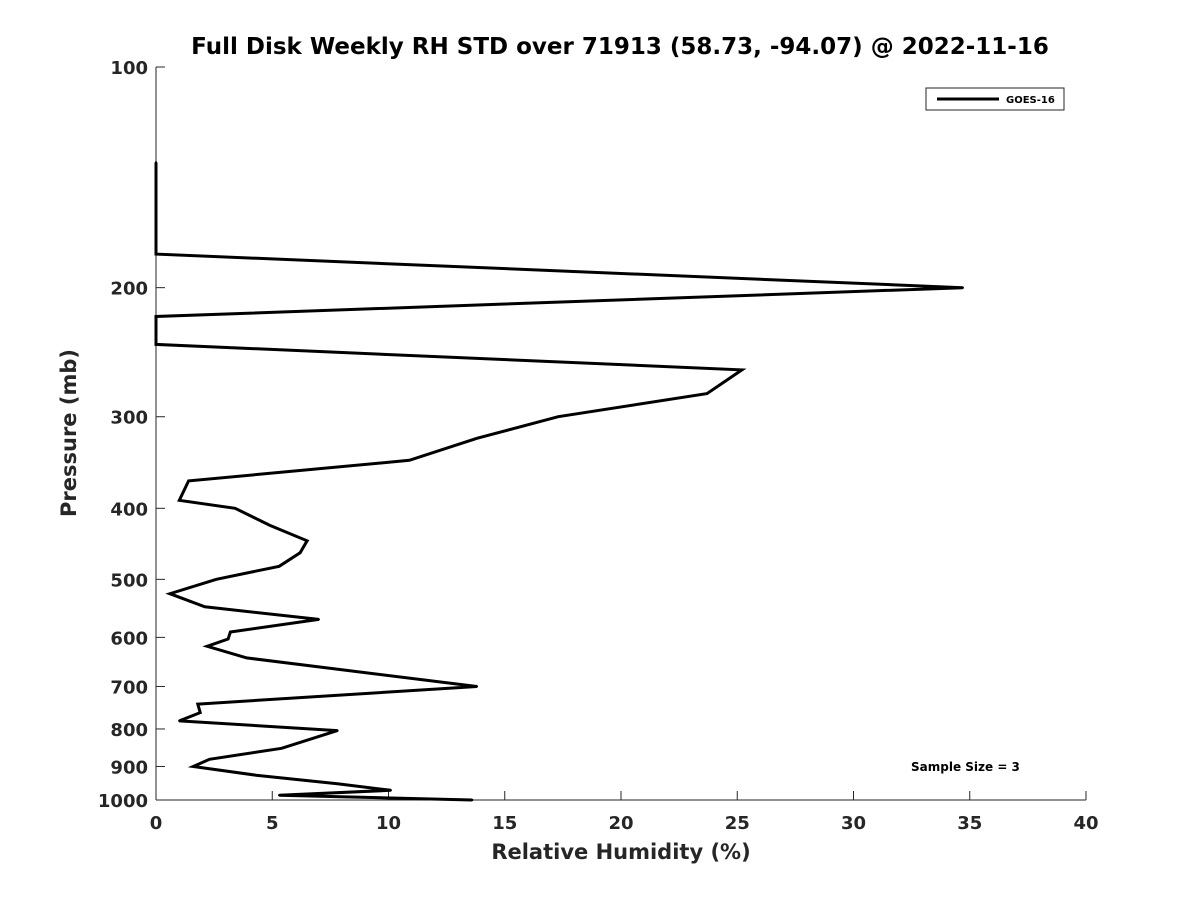 The image size is (1200, 900). I want to click on x-tick-label: 15, so click(504, 823).